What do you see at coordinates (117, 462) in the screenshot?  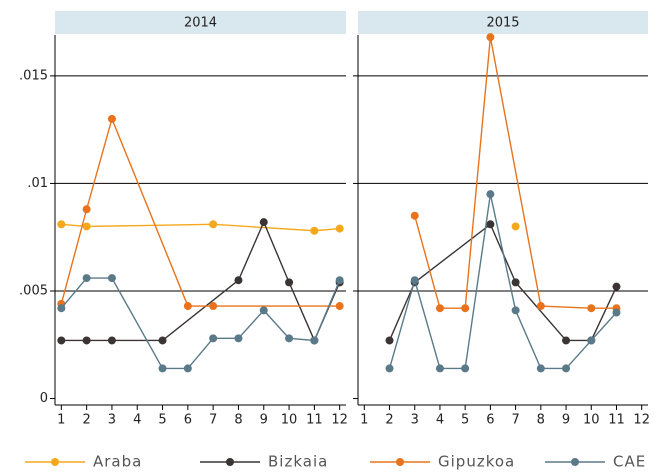 I see `legend-label: Araba` at bounding box center [117, 462].